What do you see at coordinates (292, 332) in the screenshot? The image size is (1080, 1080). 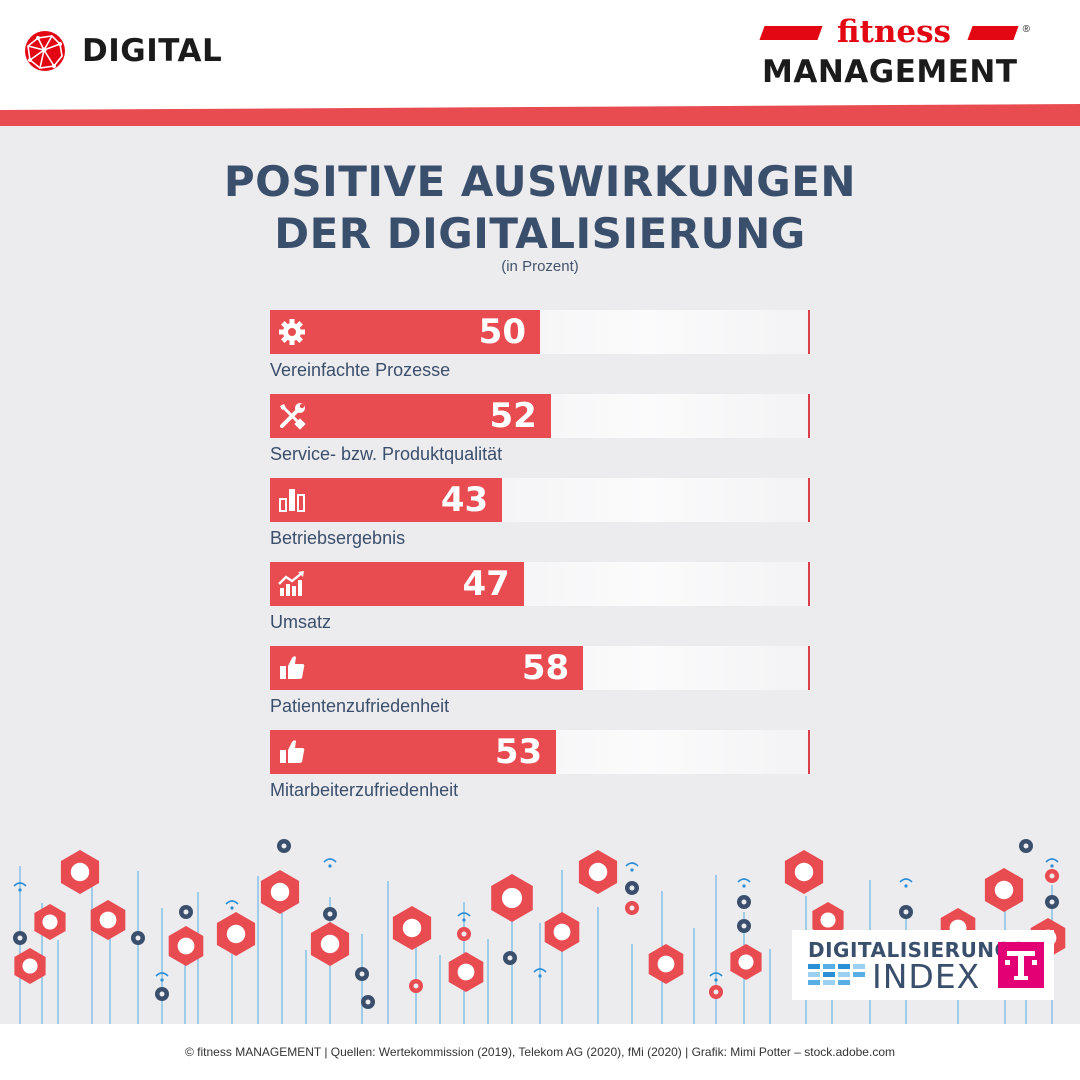 I see `gear-icon` at bounding box center [292, 332].